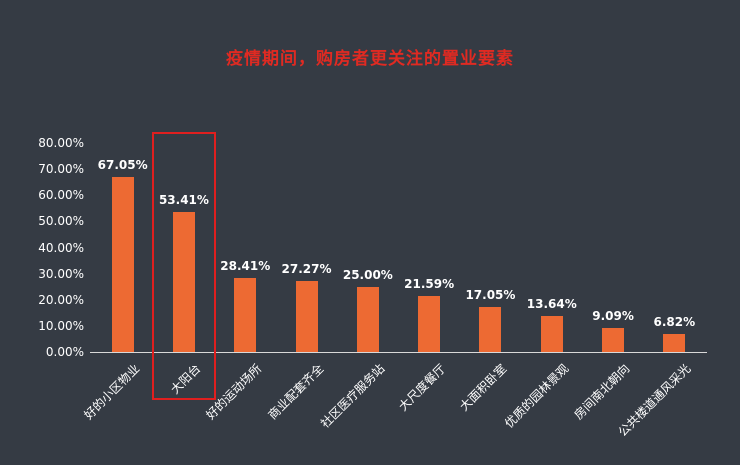 The image size is (740, 465). I want to click on bar-value-label: 27.27%, so click(306, 269).